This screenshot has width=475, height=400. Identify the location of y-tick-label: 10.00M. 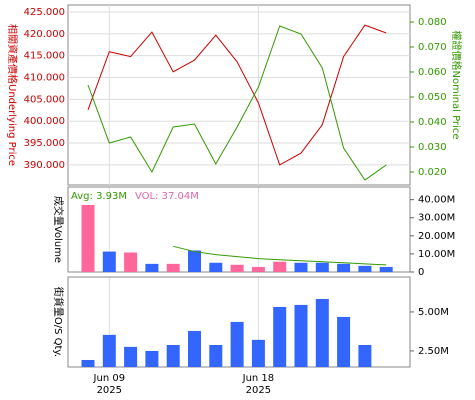
(436, 254).